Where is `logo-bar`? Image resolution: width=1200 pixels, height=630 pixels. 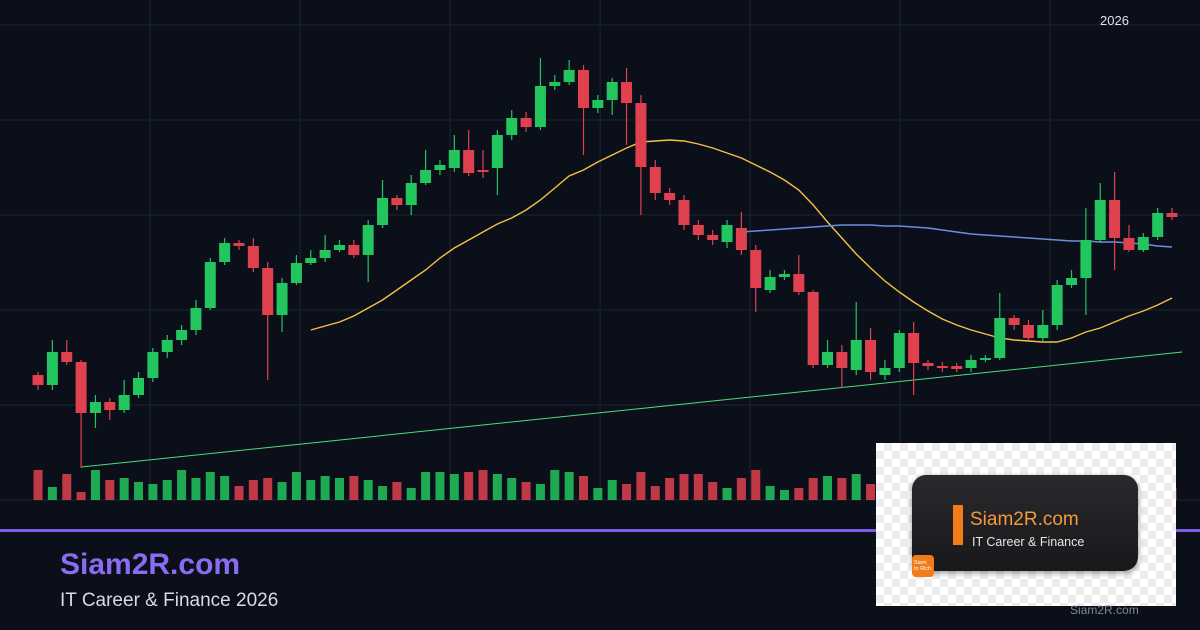
logo-bar is located at coordinates (958, 525).